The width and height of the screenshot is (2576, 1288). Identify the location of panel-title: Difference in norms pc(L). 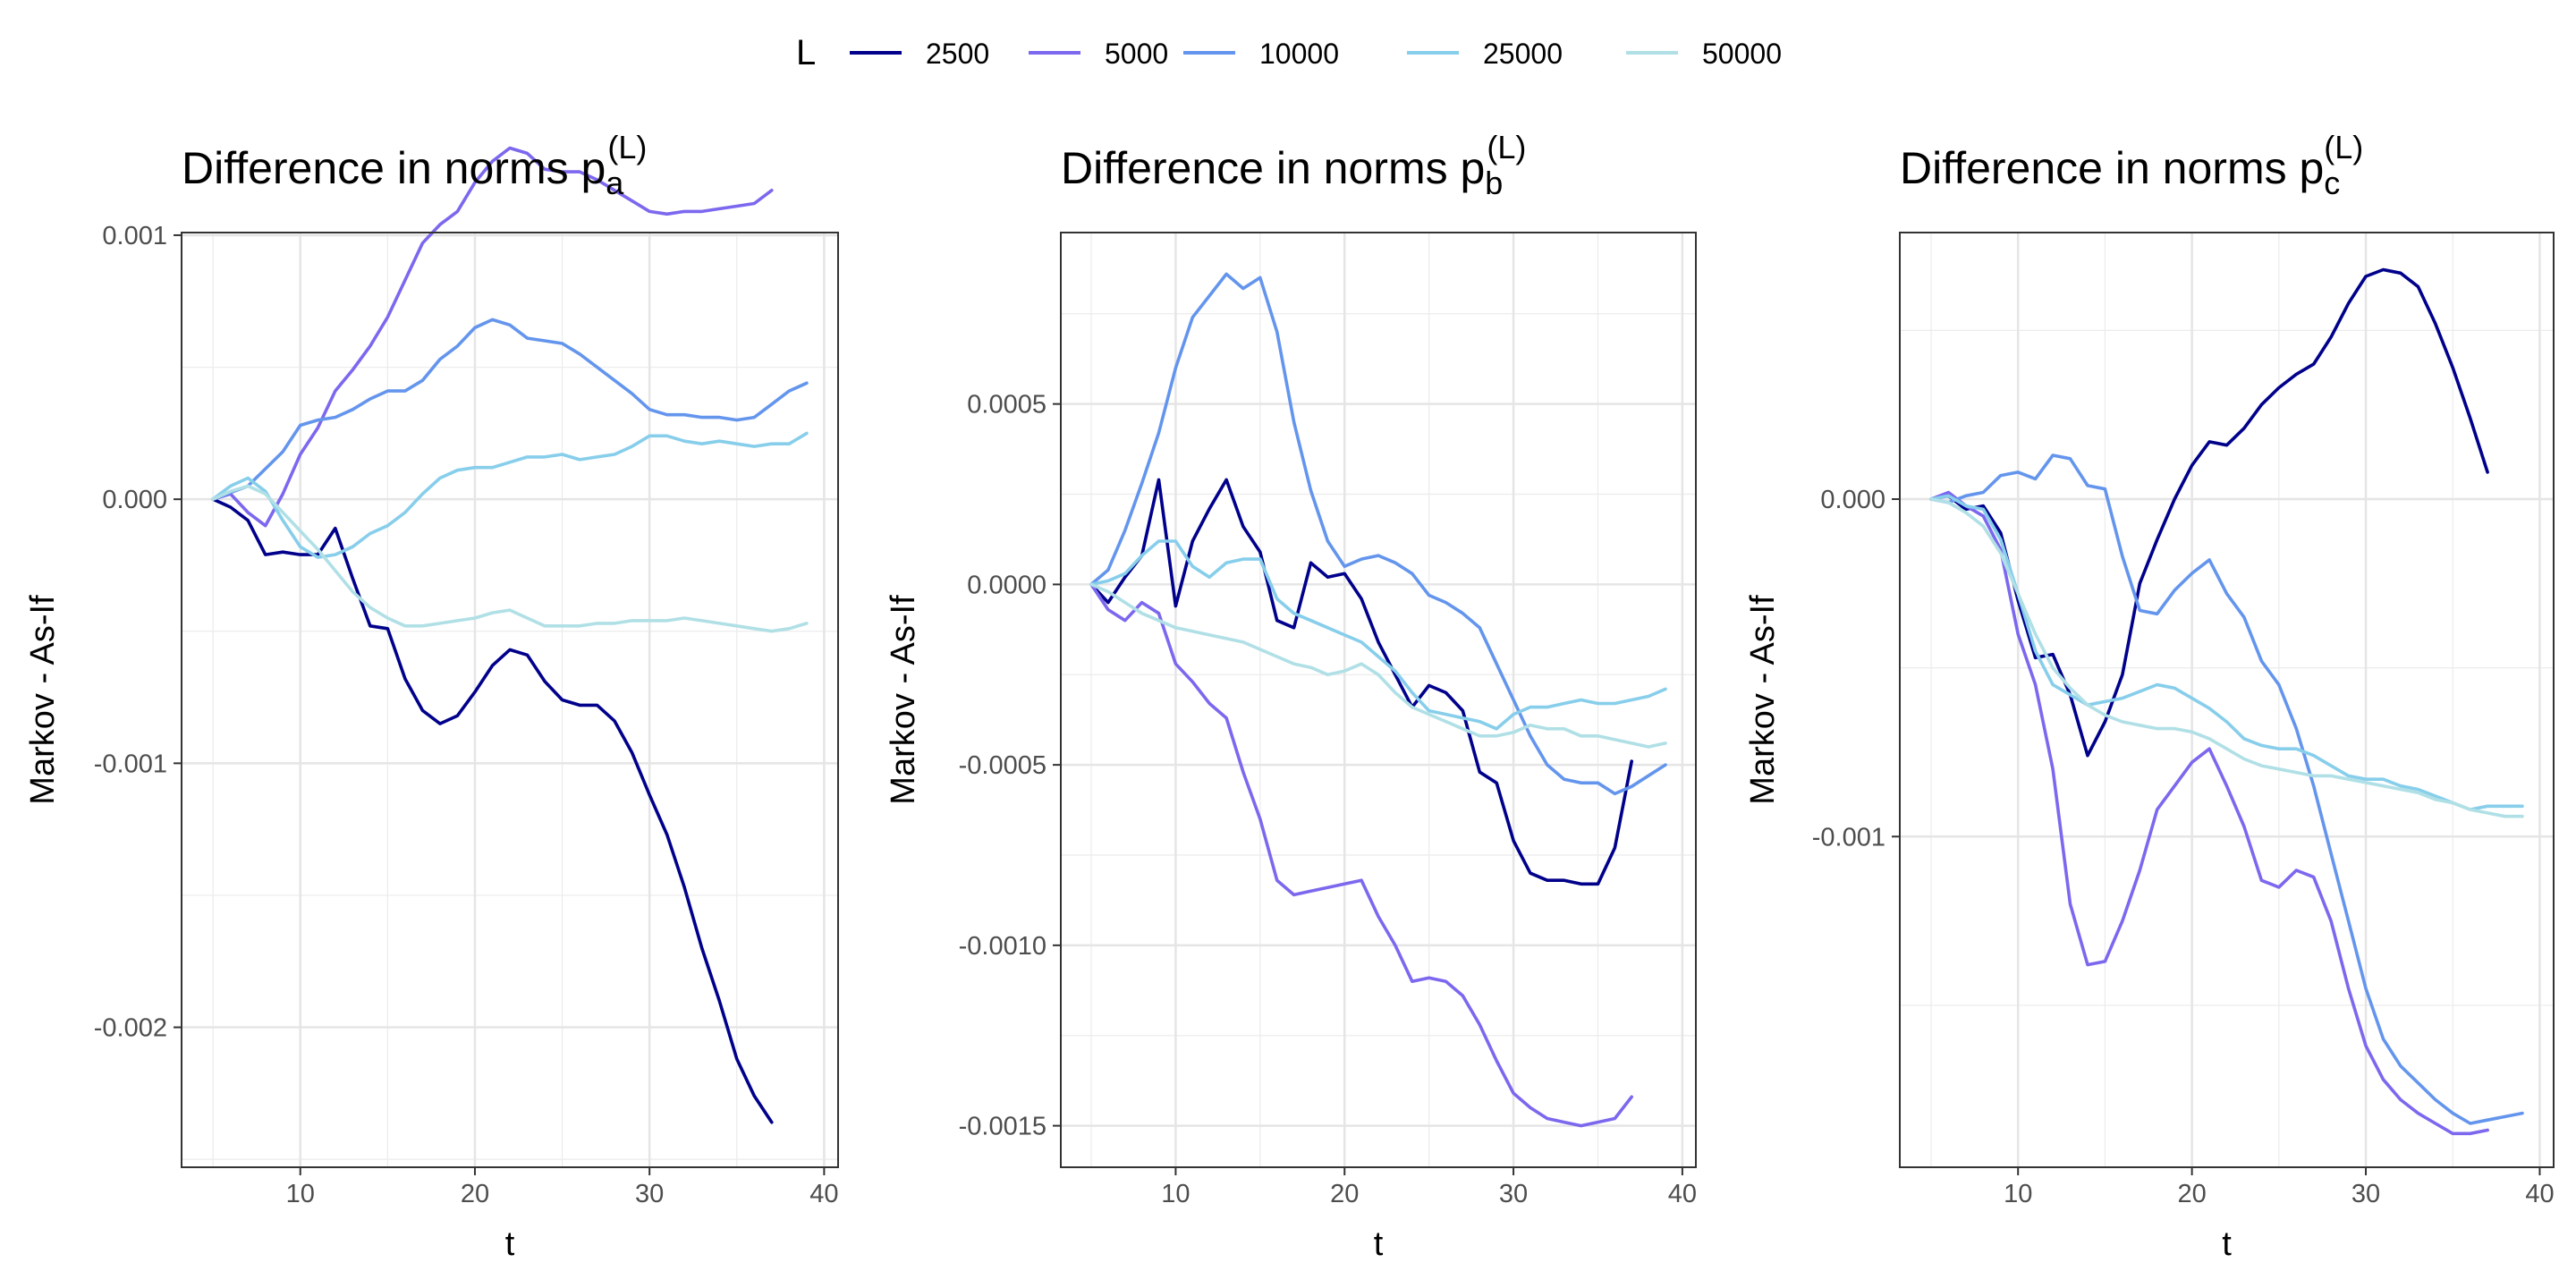
(2131, 165).